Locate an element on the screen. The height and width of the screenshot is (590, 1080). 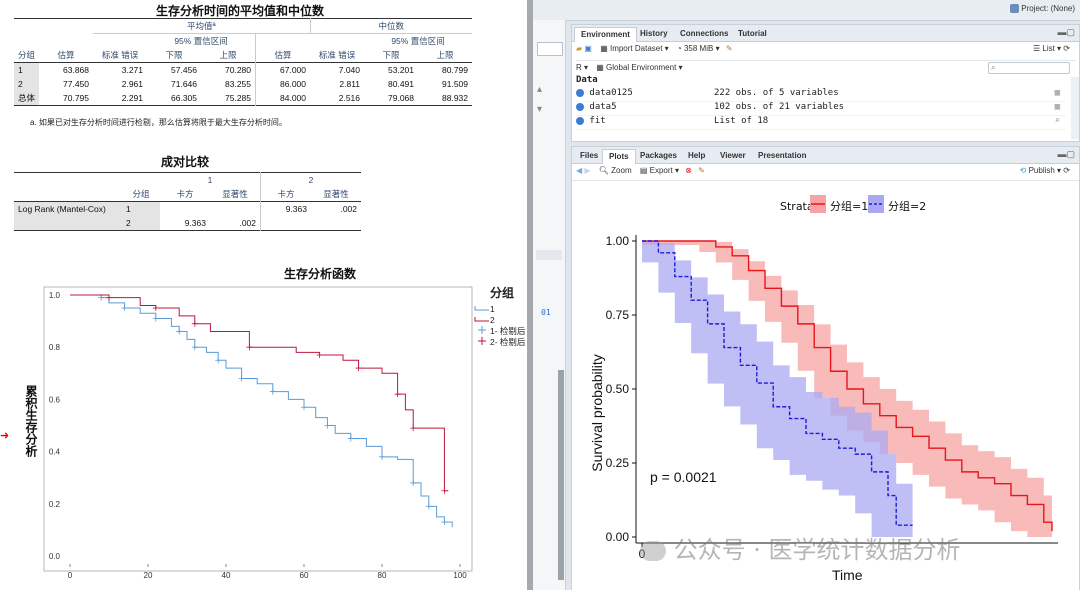
pairwise-col-1: 1 is located at coordinates (210, 180).